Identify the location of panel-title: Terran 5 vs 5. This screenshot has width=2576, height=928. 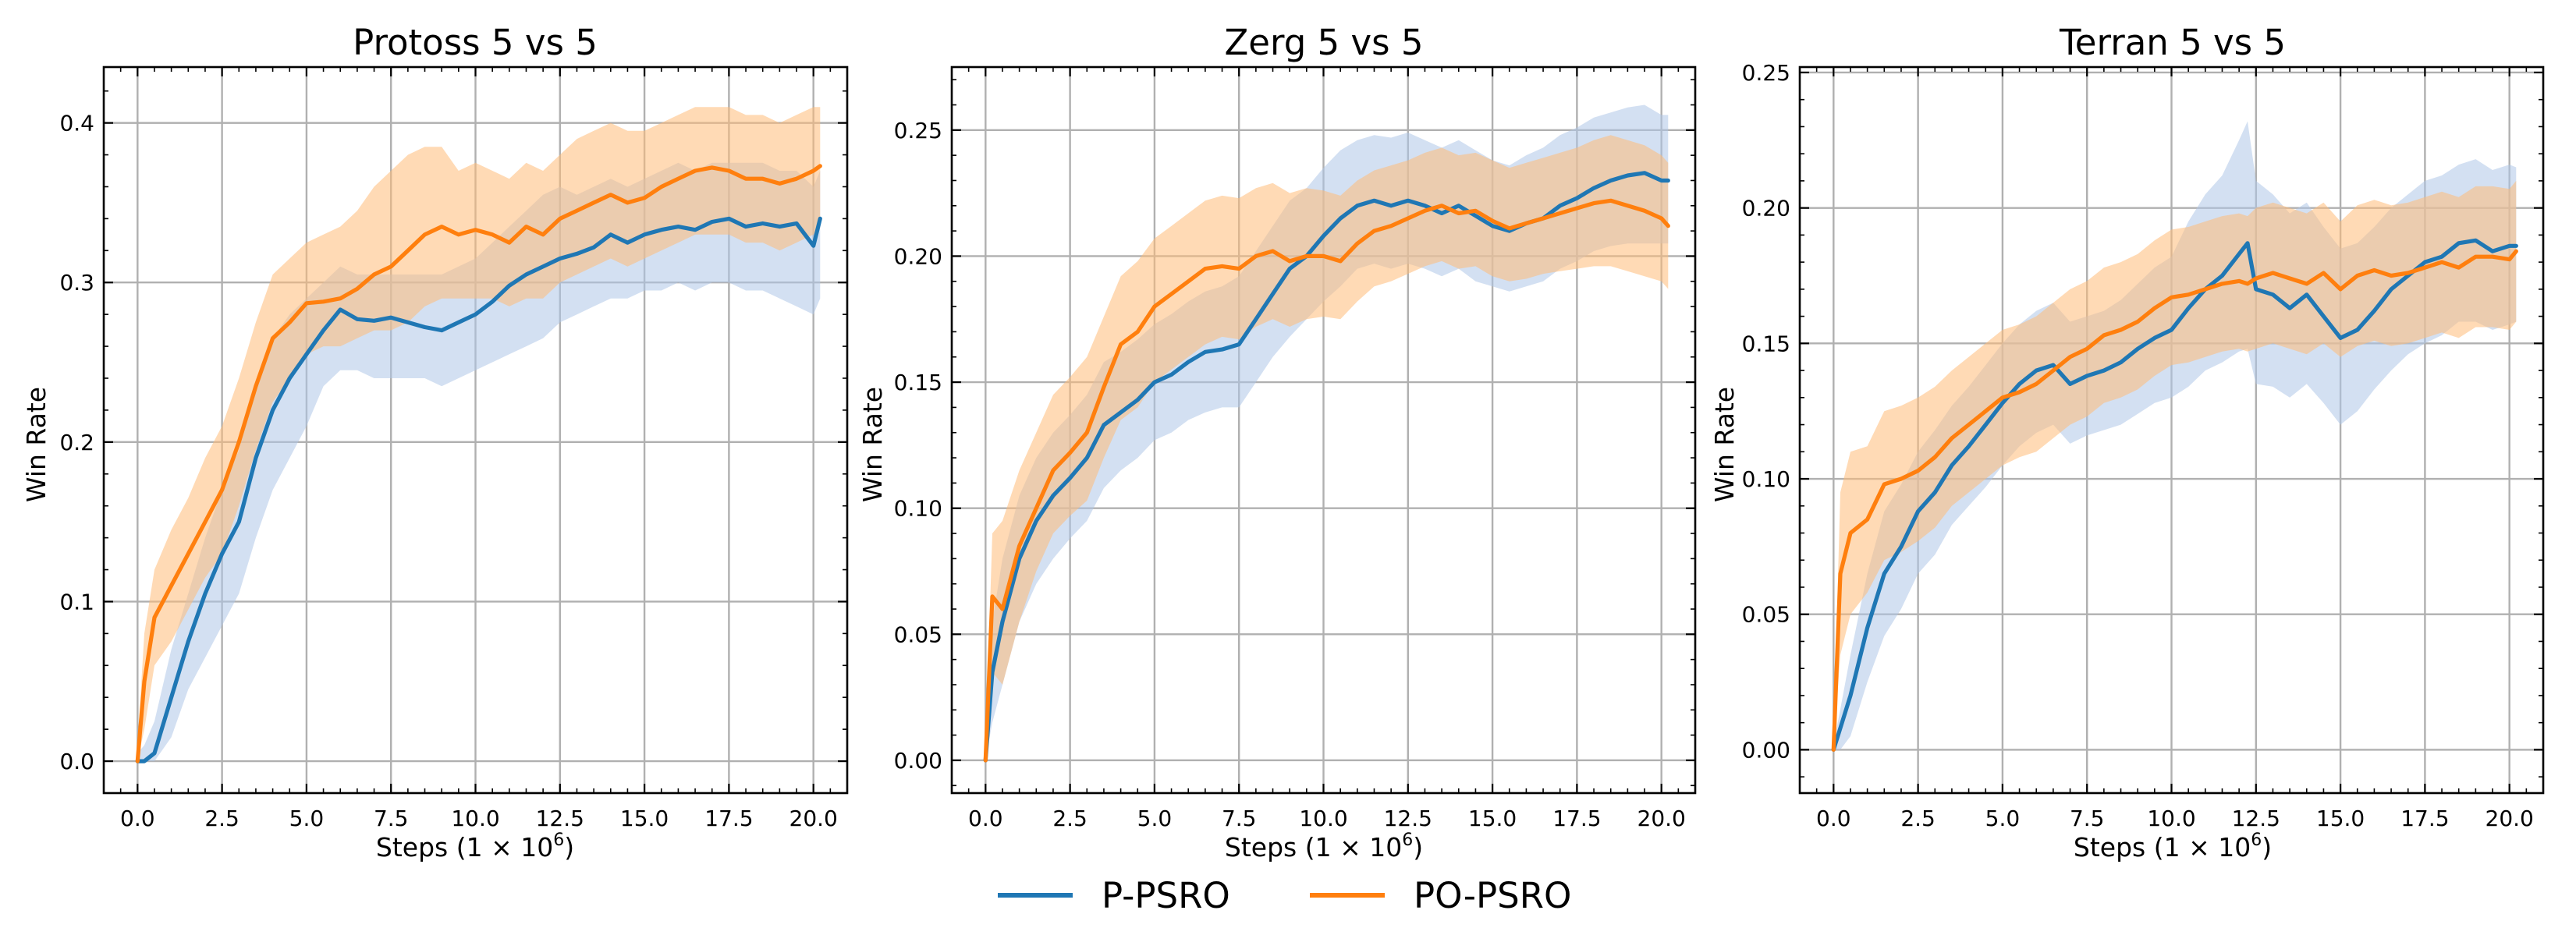
(2172, 42).